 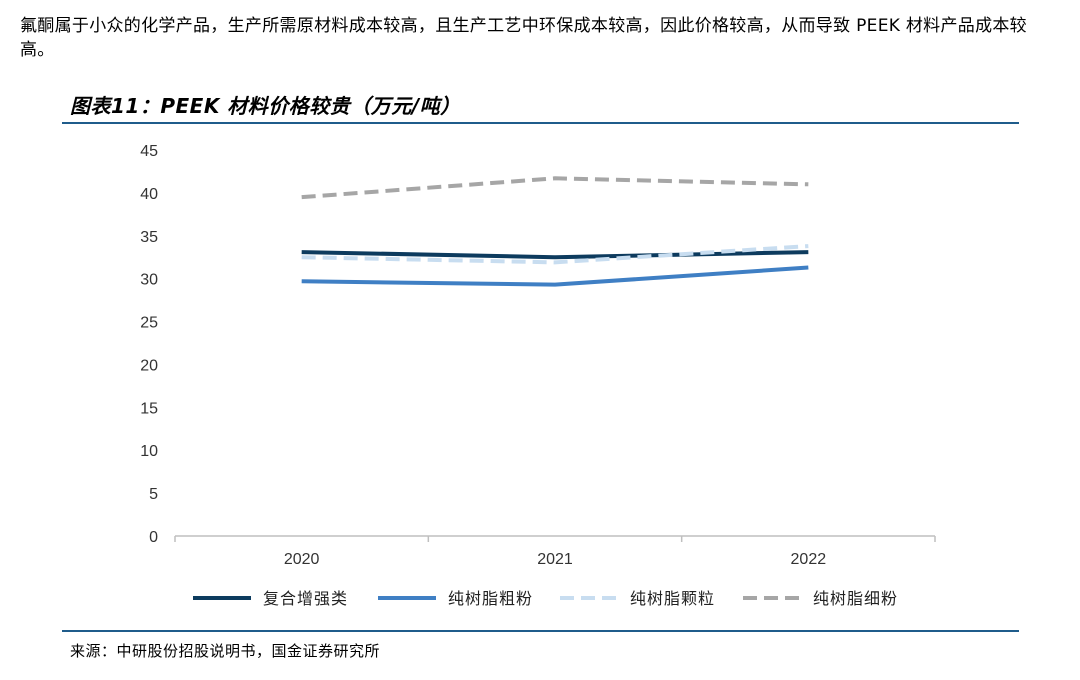 I want to click on x-axis: 2020 2021 2022, so click(x=555, y=551).